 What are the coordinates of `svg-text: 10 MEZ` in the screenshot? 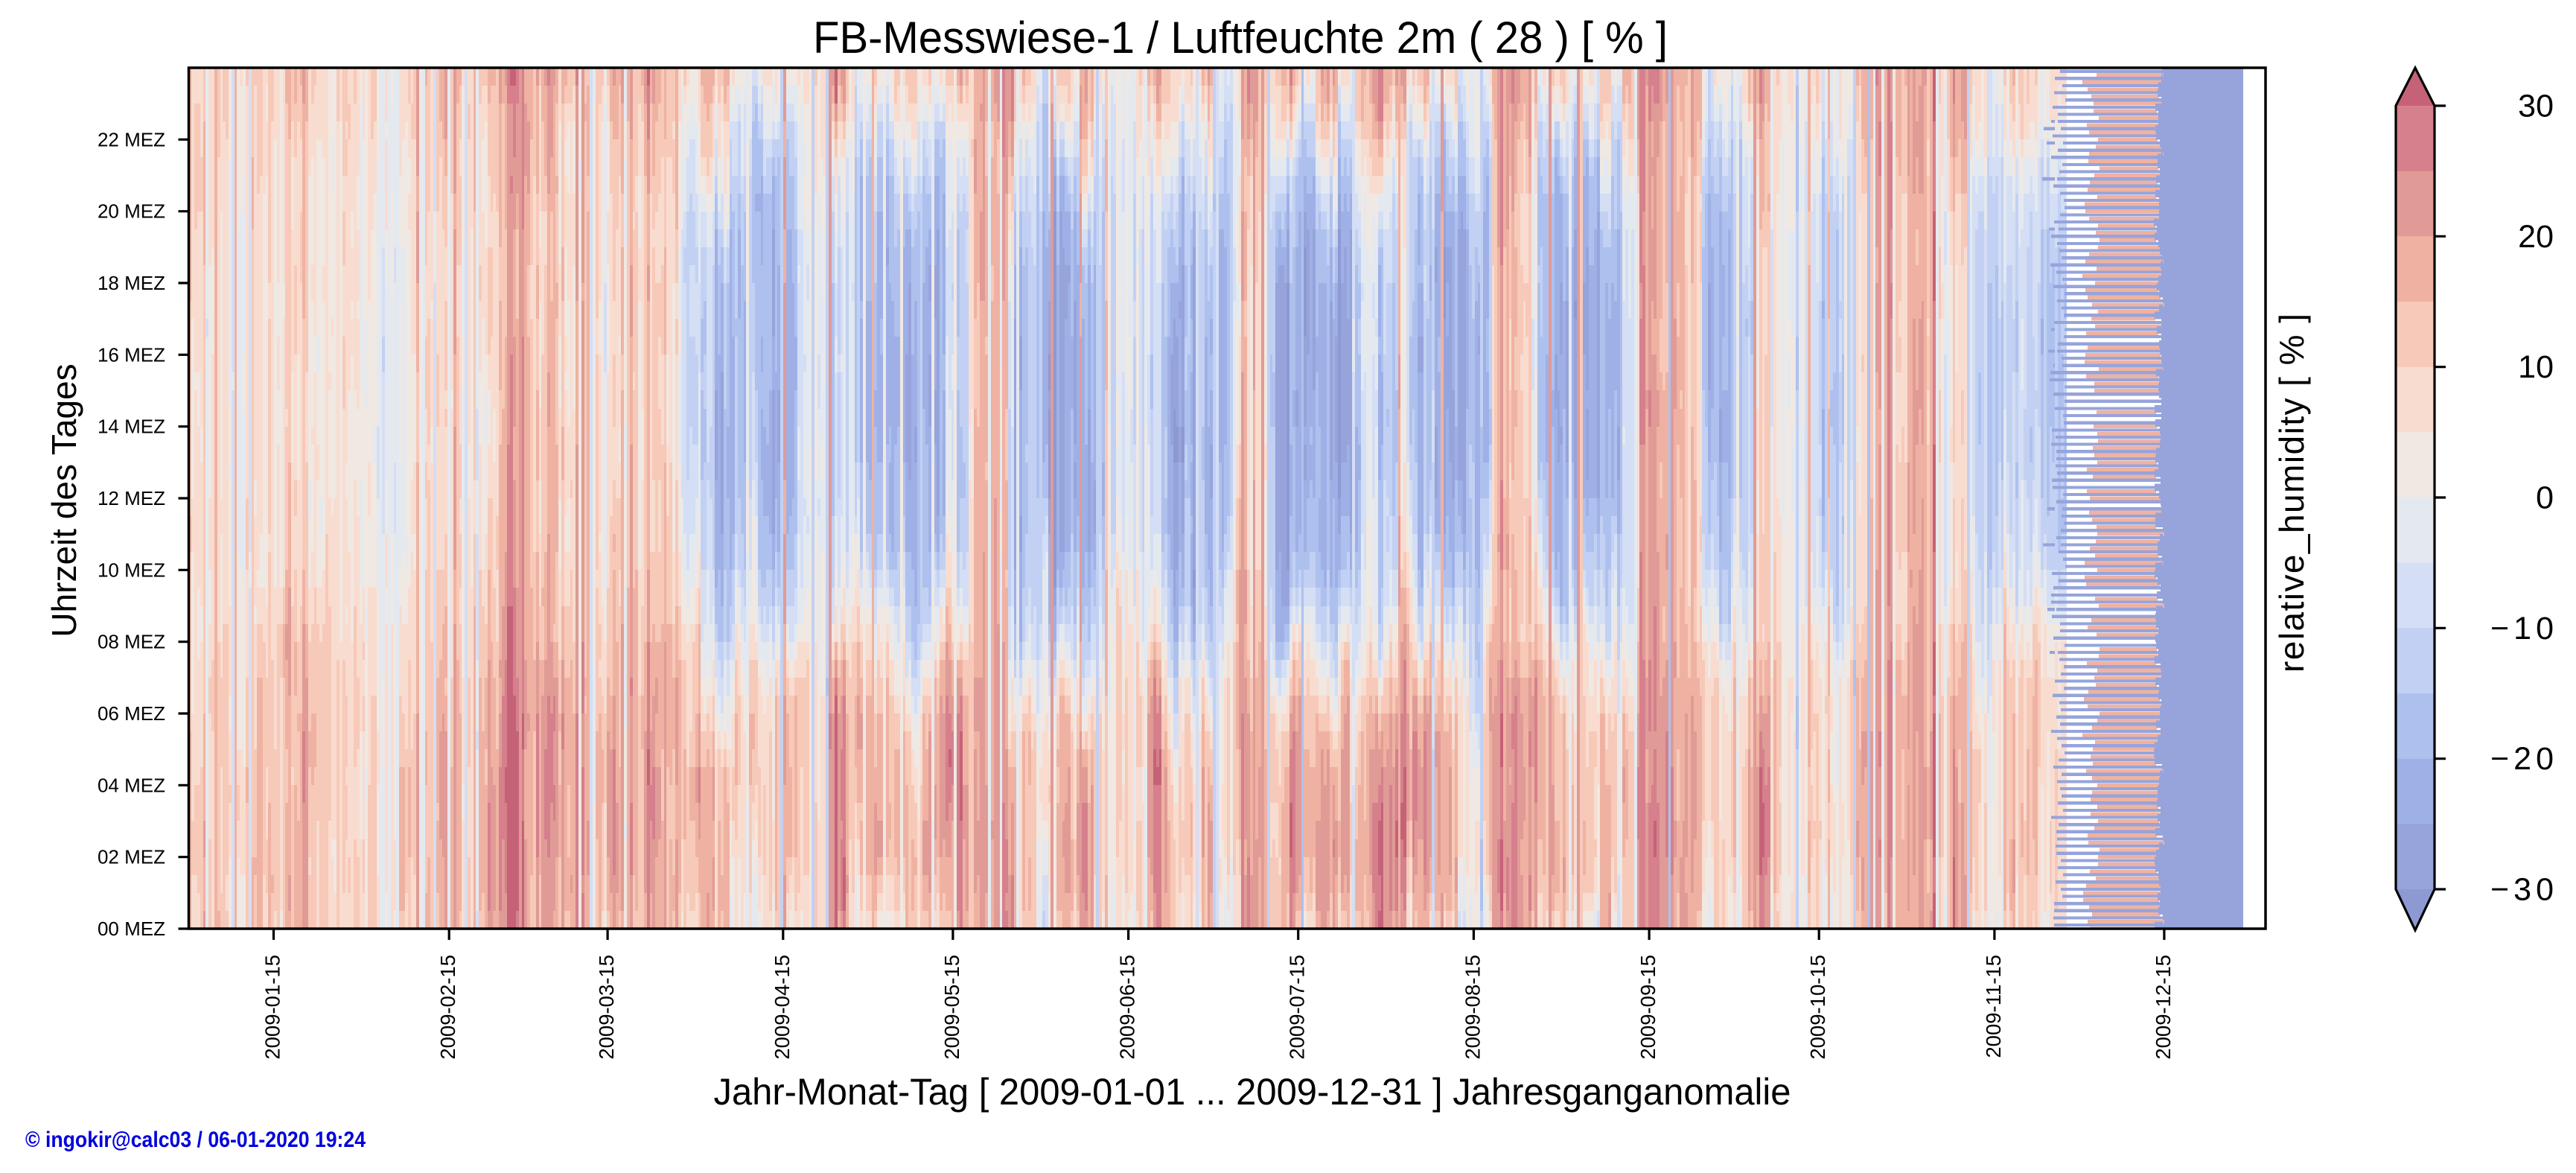 It's located at (131, 570).